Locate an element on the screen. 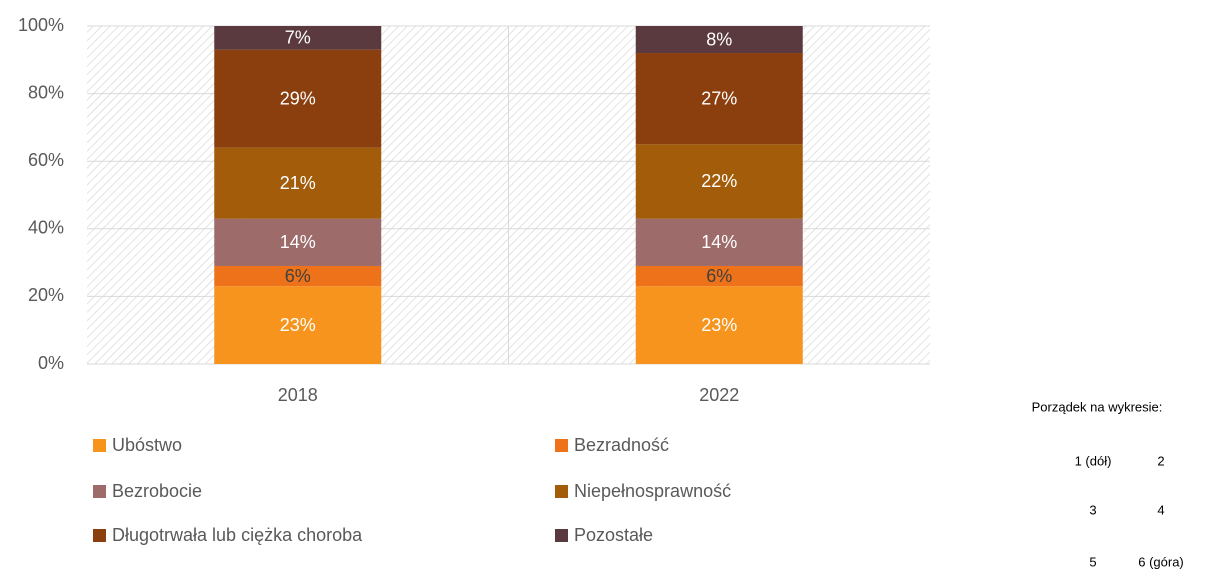 The image size is (1217, 571). data-label: 27% is located at coordinates (719, 98).